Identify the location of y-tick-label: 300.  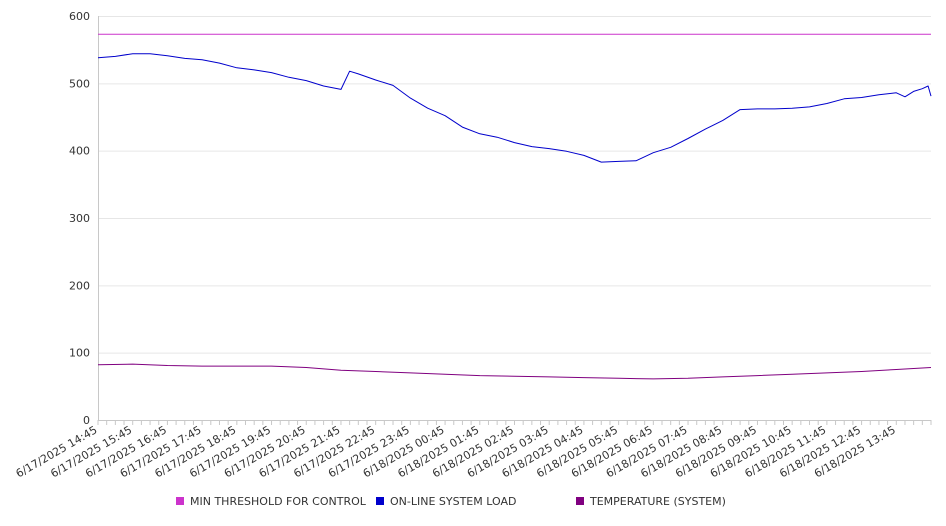
(79, 218).